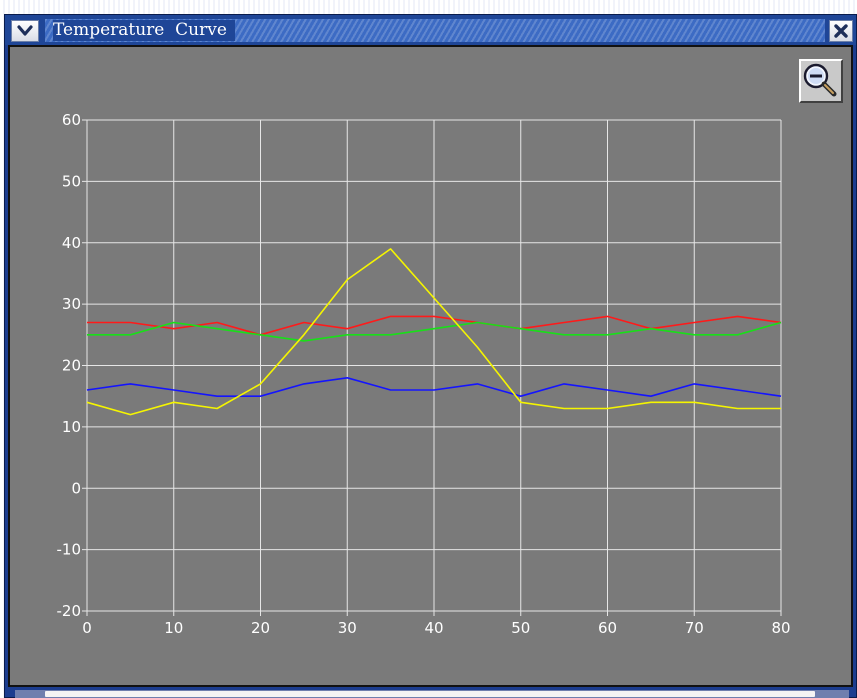  I want to click on x-tick-label: 0, so click(87, 628).